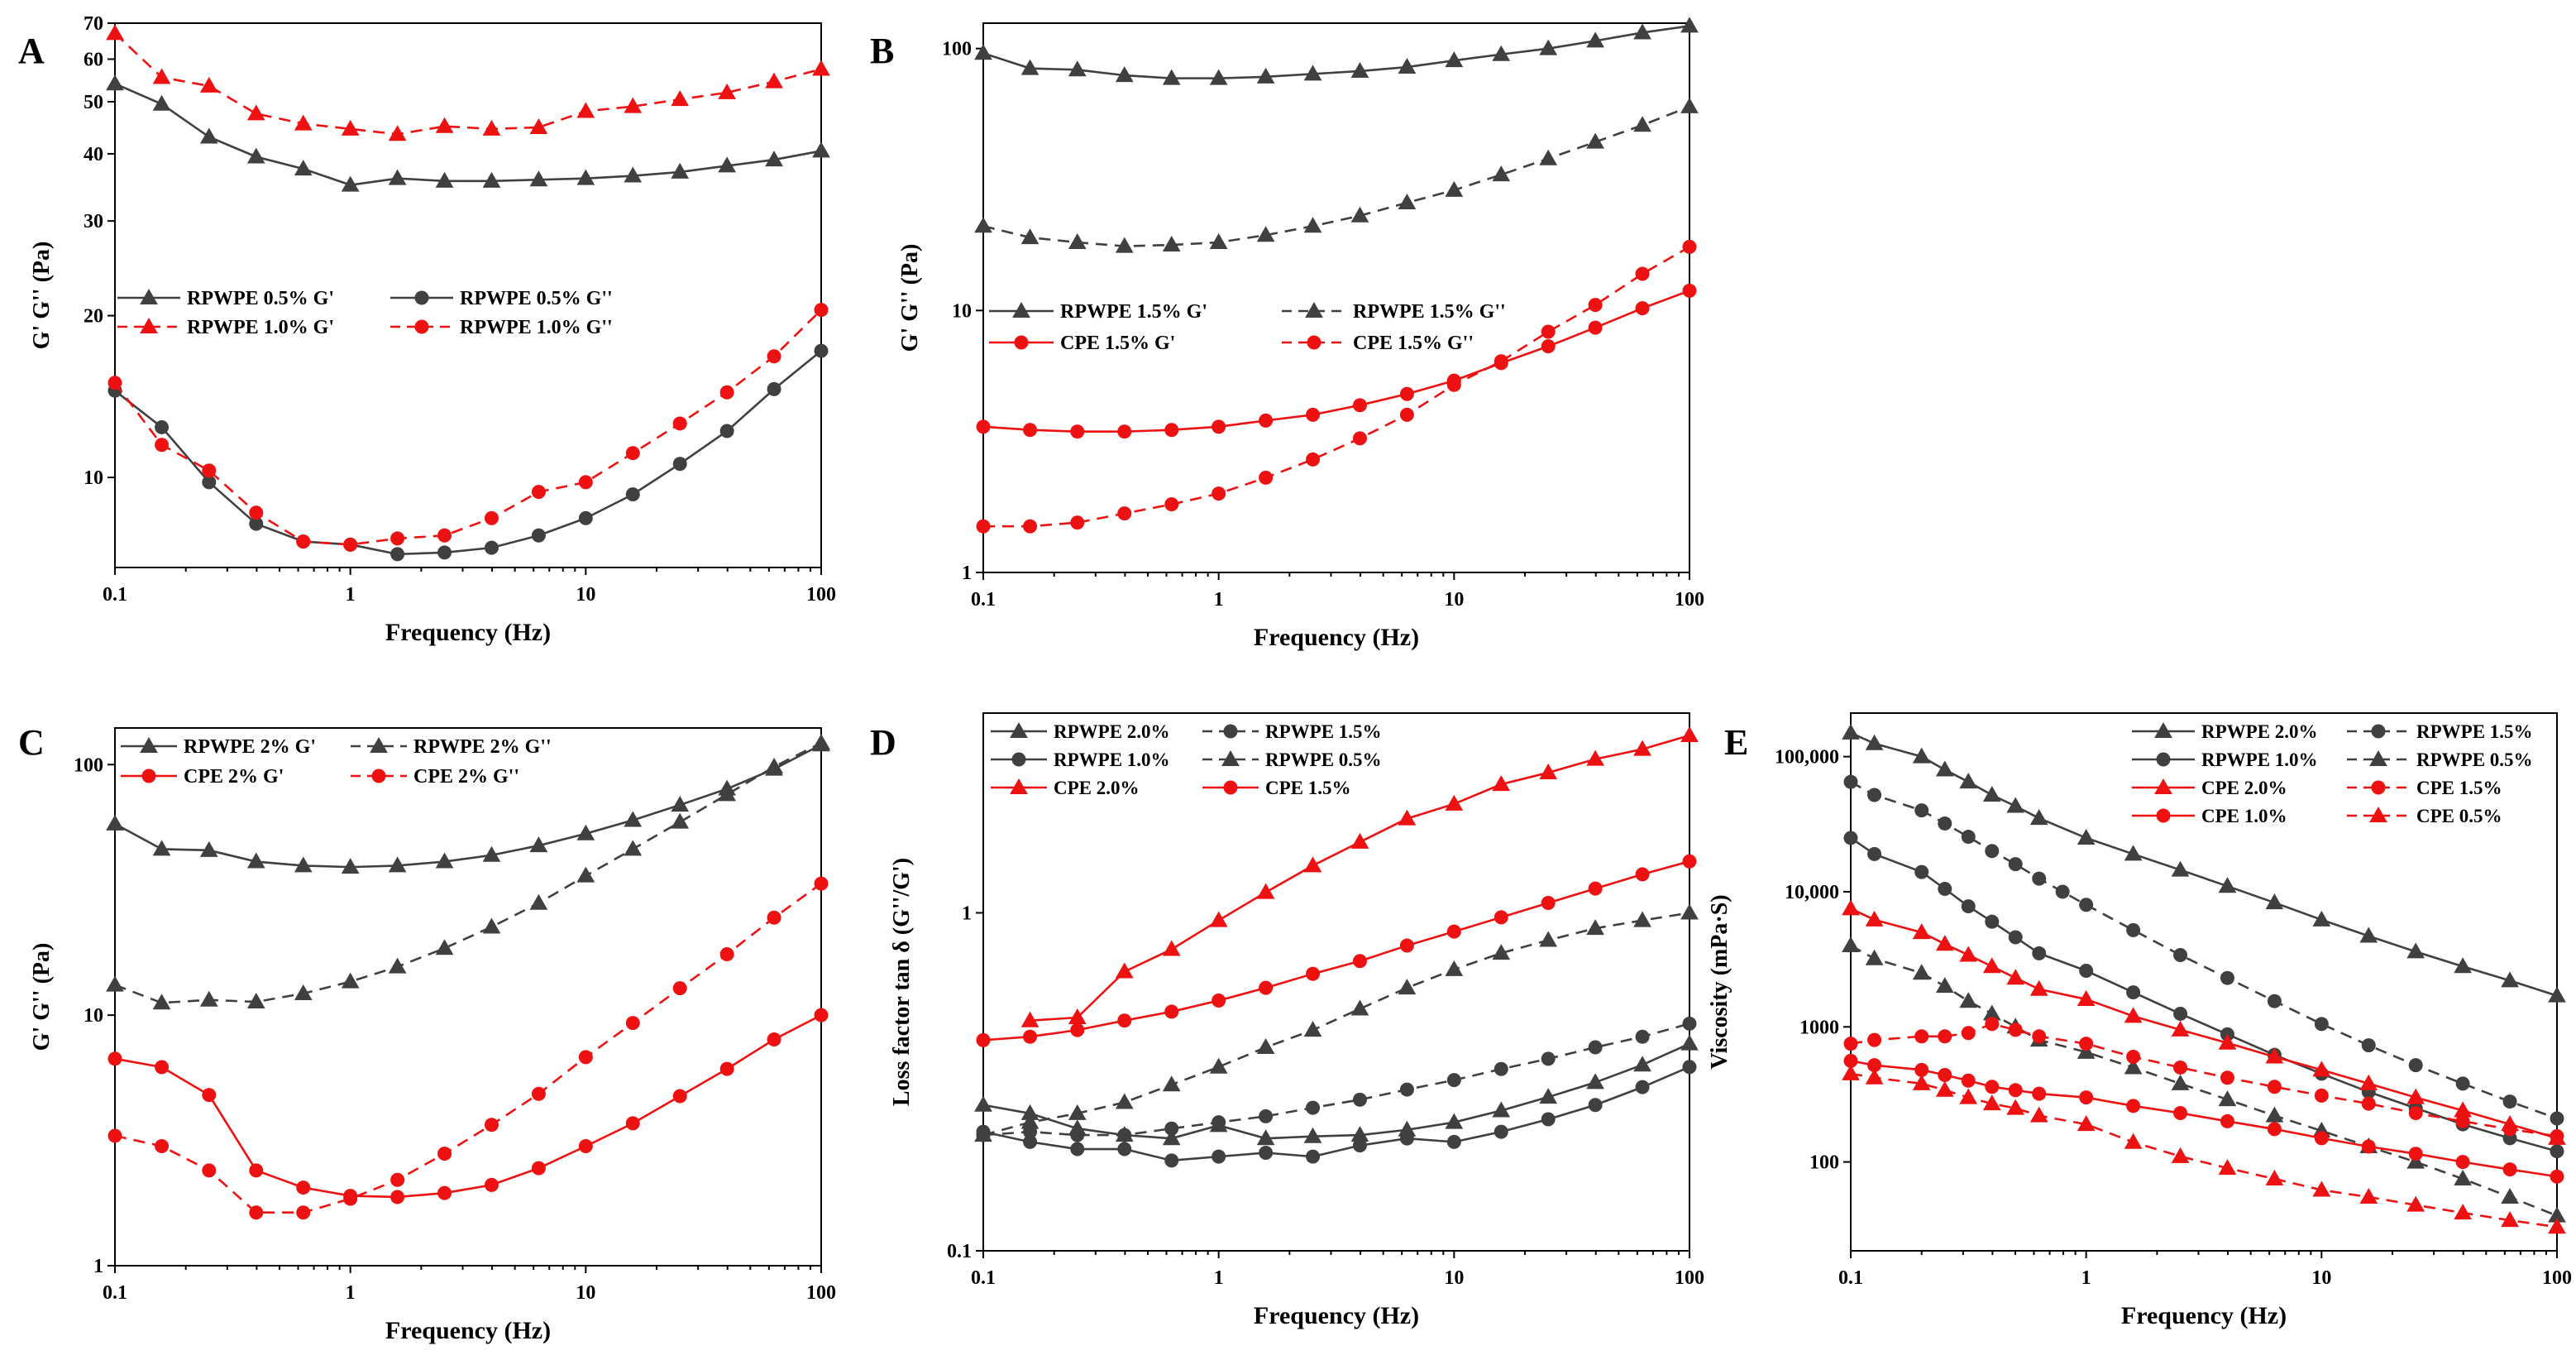  Describe the element at coordinates (967, 913) in the screenshot. I see `y-tick-label: 1` at that location.